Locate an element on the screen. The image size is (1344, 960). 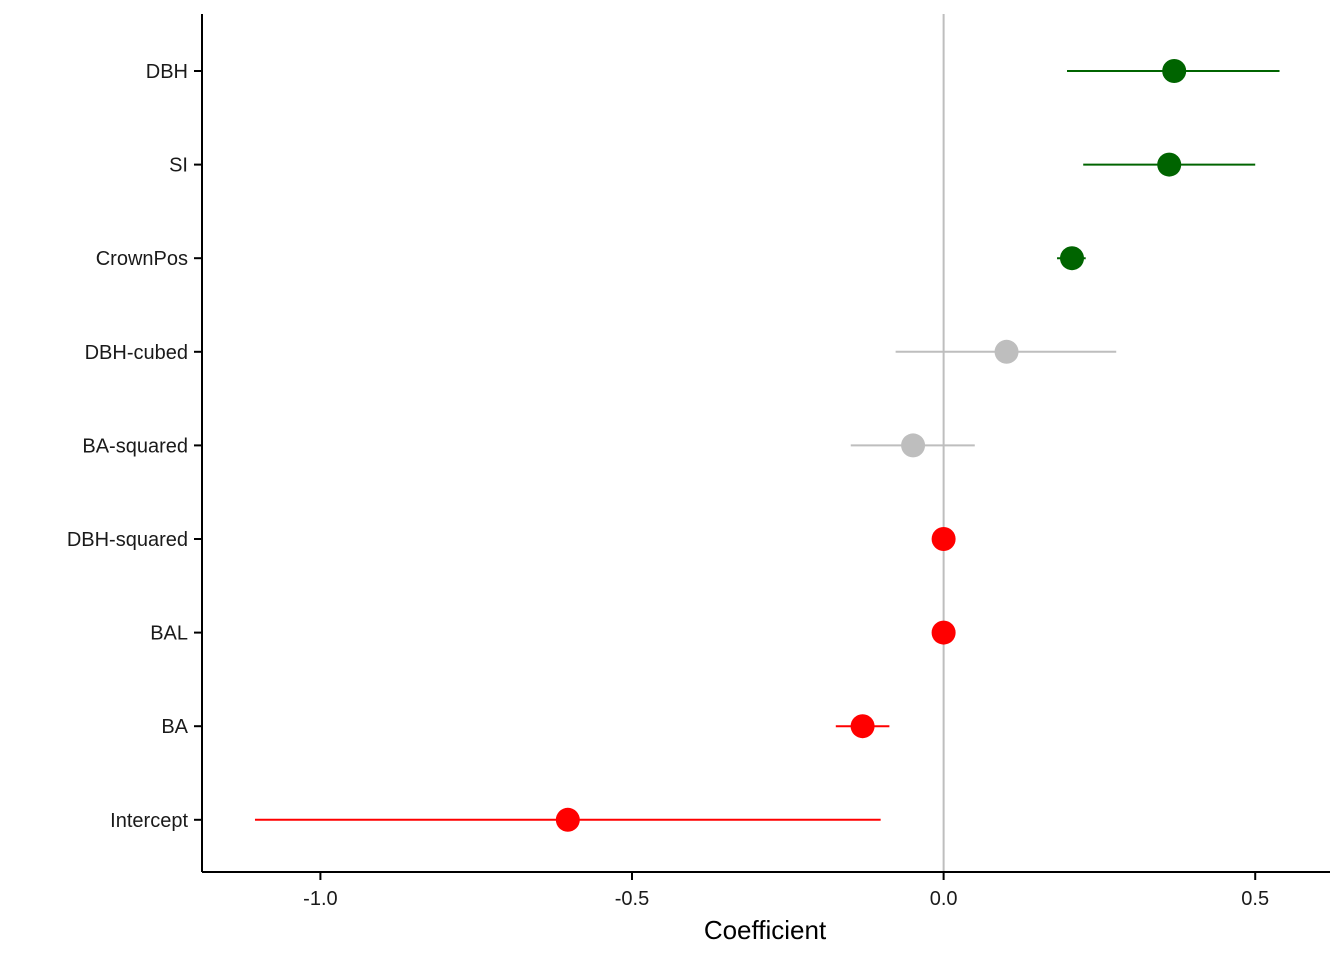
y-tick-label-DBH-cubed: DBH-cubed is located at coordinates (136, 353).